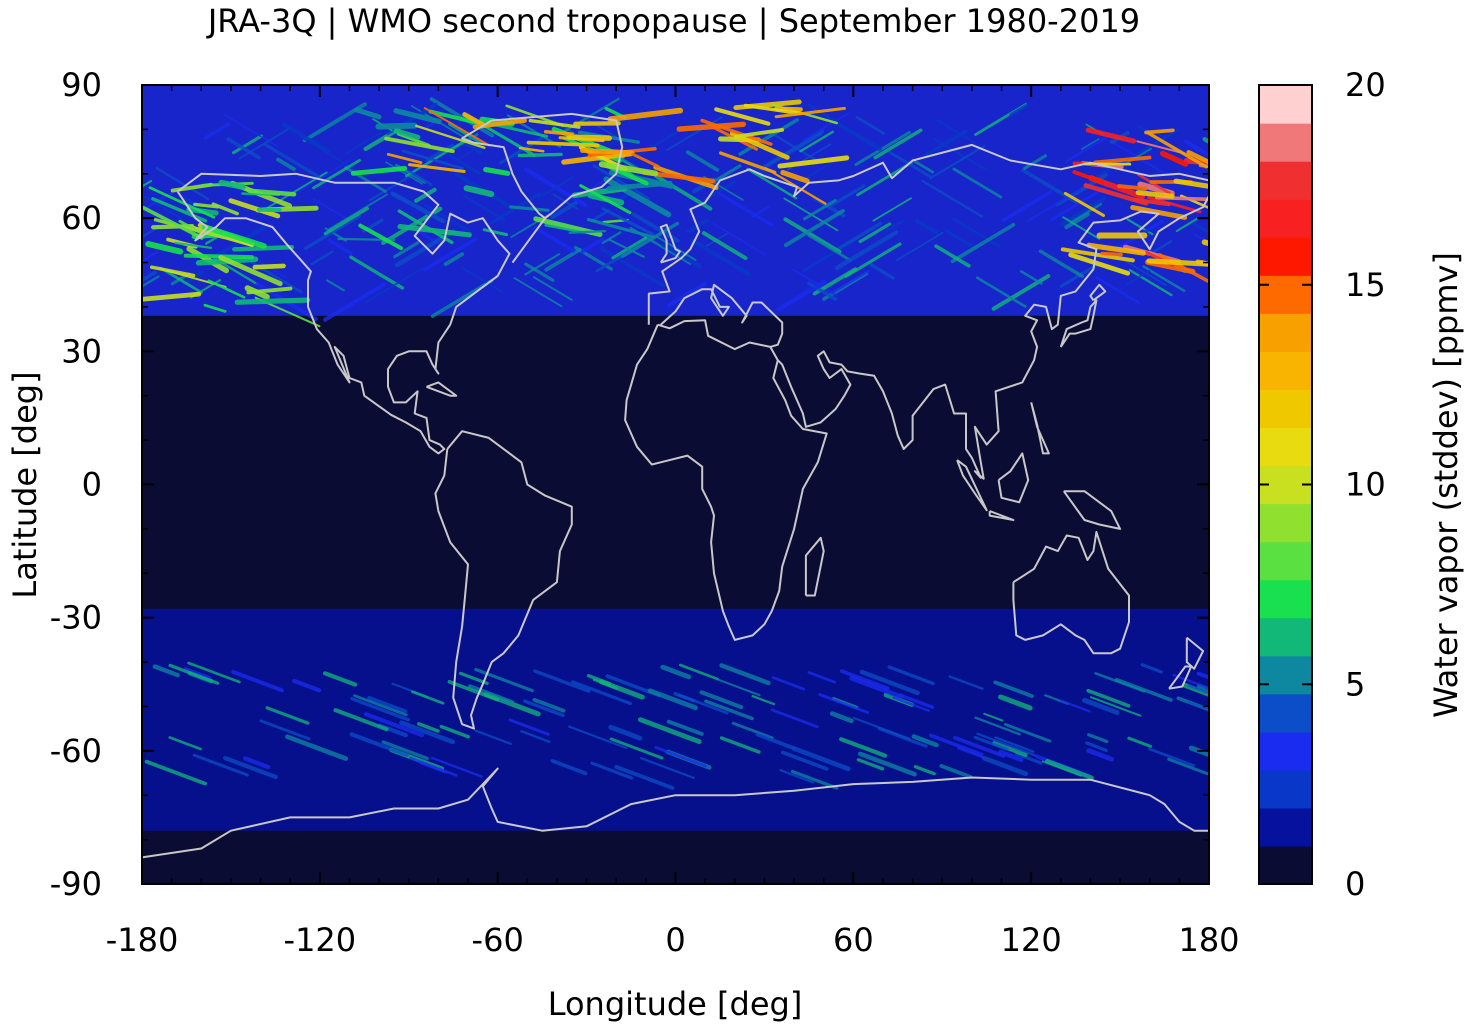 This screenshot has width=1471, height=1029. I want to click on colorbar-tick-label: 10, so click(1365, 485).